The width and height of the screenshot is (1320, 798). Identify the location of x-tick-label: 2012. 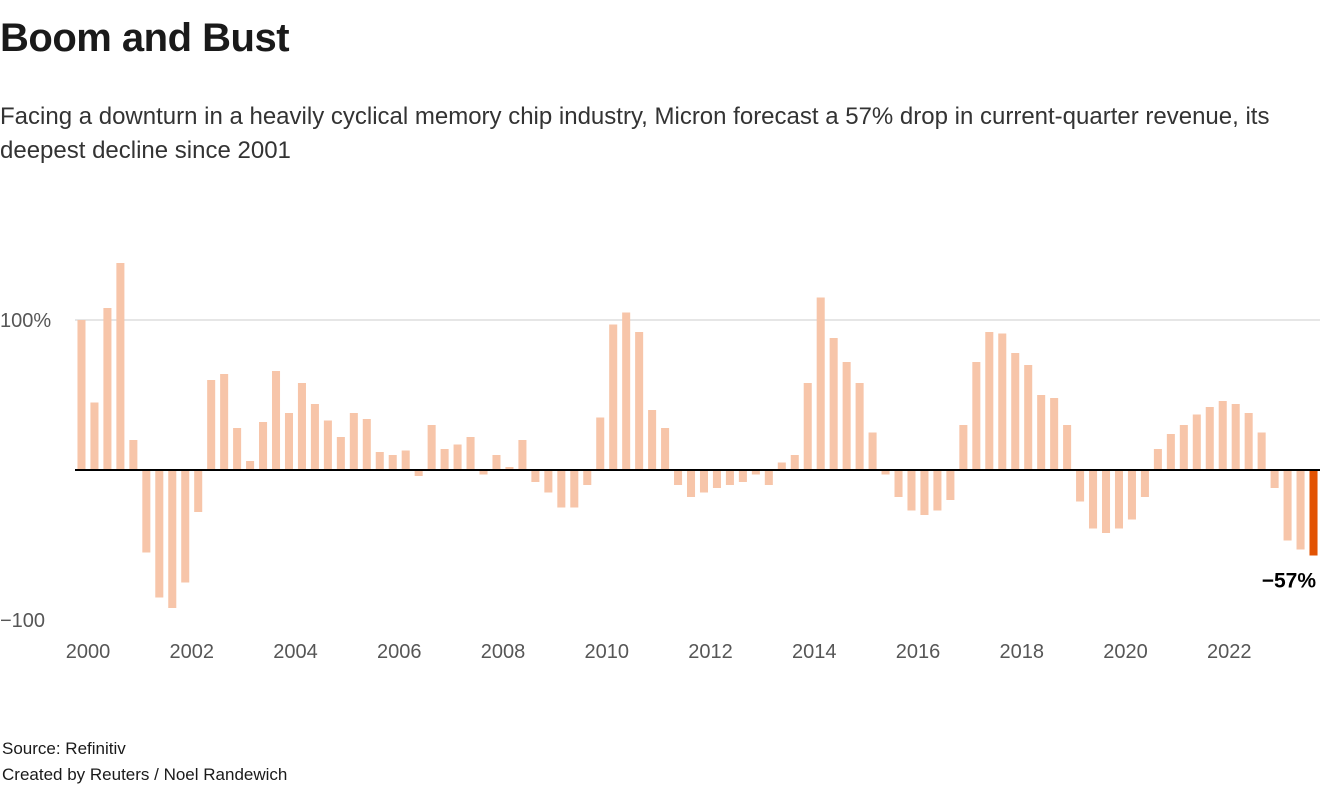
(710, 652).